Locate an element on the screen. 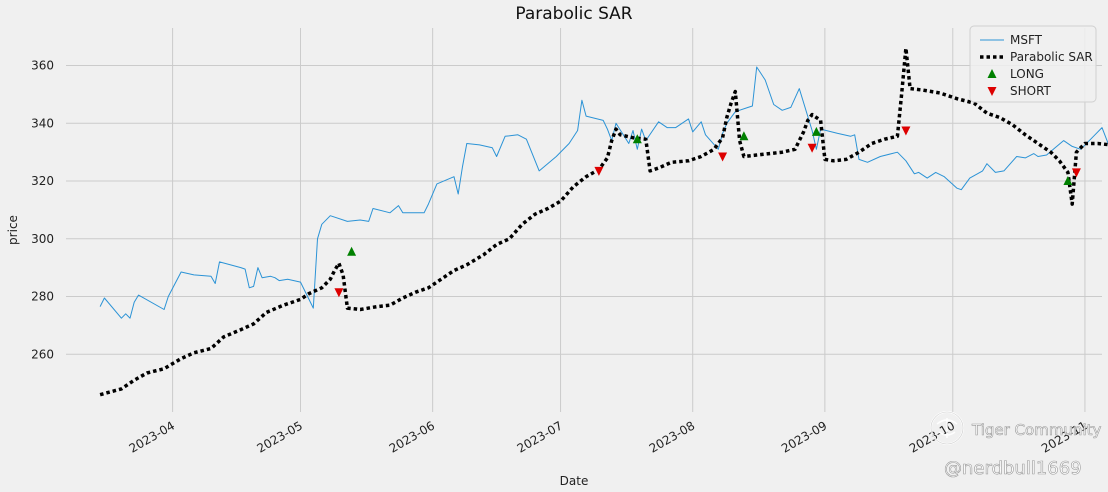 The width and height of the screenshot is (1108, 492). y-tick-labels: 260 280 300 320 340 360 is located at coordinates (42, 210).